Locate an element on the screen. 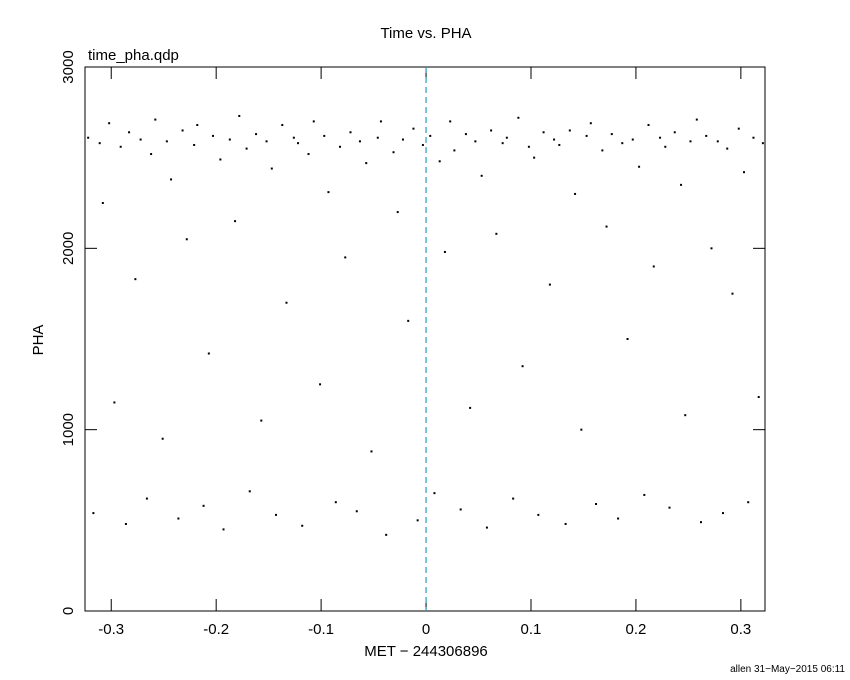 The width and height of the screenshot is (850, 680). x-tick-label: 0.3 is located at coordinates (740, 629).